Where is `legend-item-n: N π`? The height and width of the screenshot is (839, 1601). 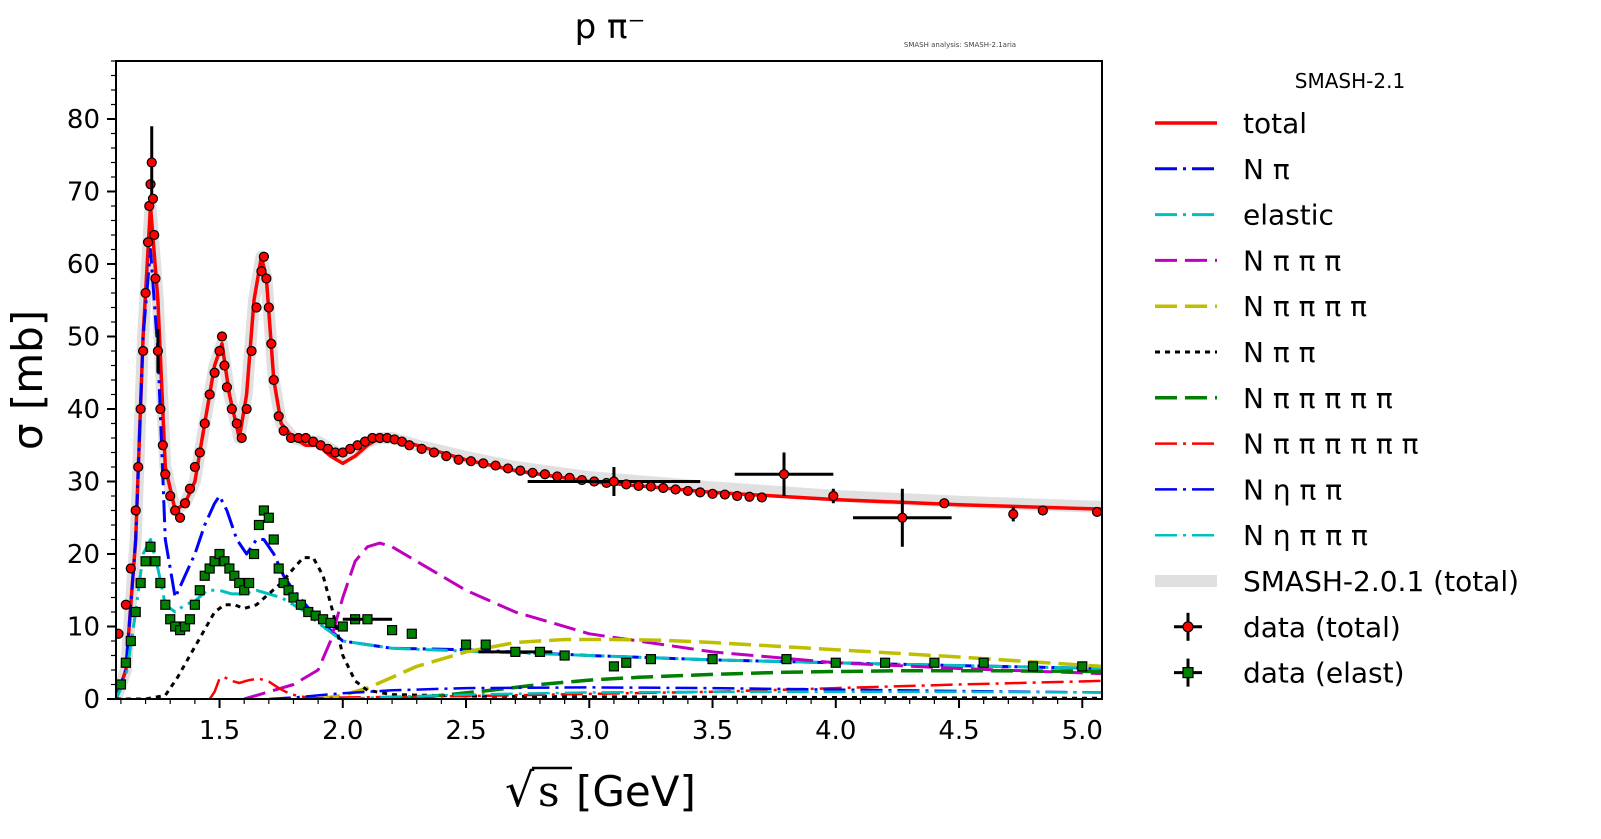
legend-item-n: N π is located at coordinates (1222, 169).